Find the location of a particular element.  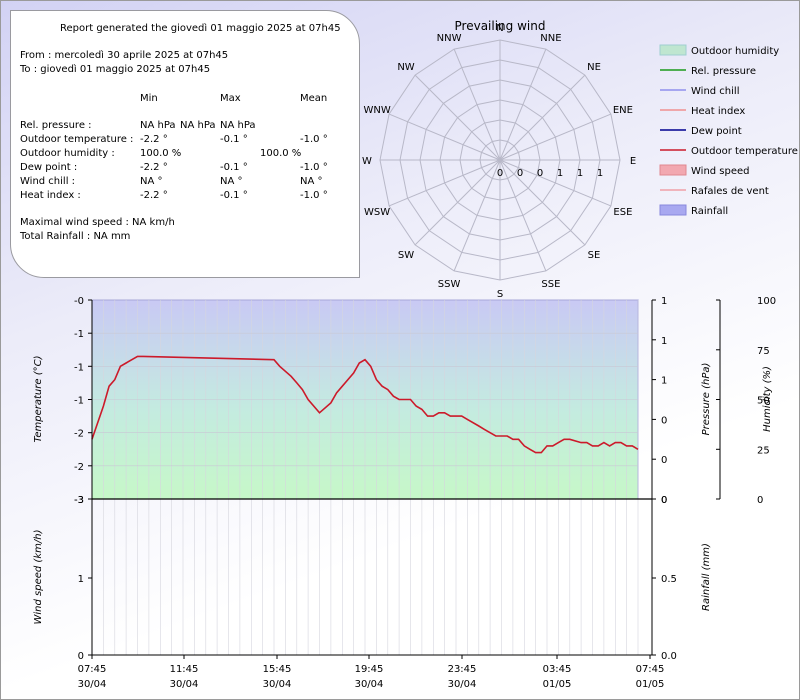

row-max-dewpoint: -0.1 ° is located at coordinates (234, 167).